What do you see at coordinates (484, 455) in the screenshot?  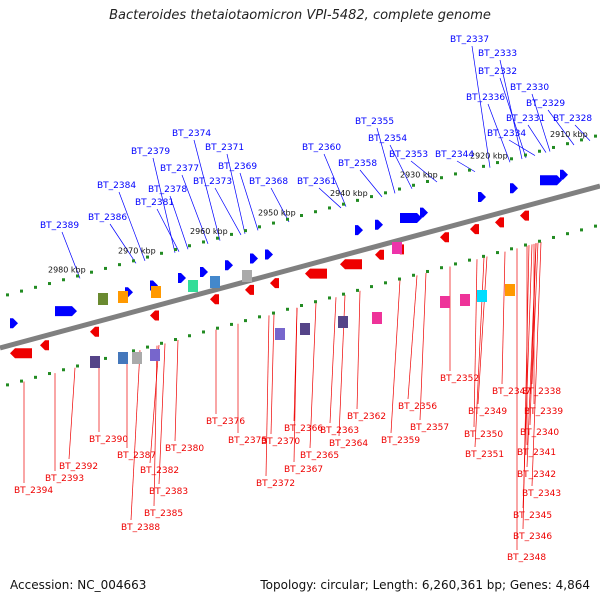 I see `gene-label-bottom: BT_2351` at bounding box center [484, 455].